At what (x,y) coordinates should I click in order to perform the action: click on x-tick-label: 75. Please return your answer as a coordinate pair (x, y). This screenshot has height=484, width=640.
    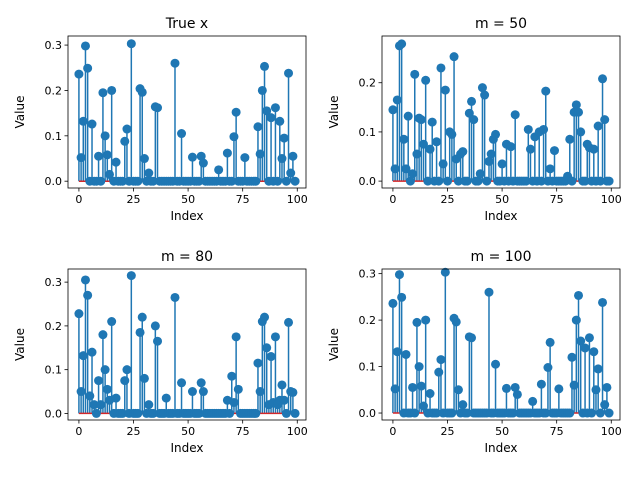
    Looking at the image, I should click on (243, 199).